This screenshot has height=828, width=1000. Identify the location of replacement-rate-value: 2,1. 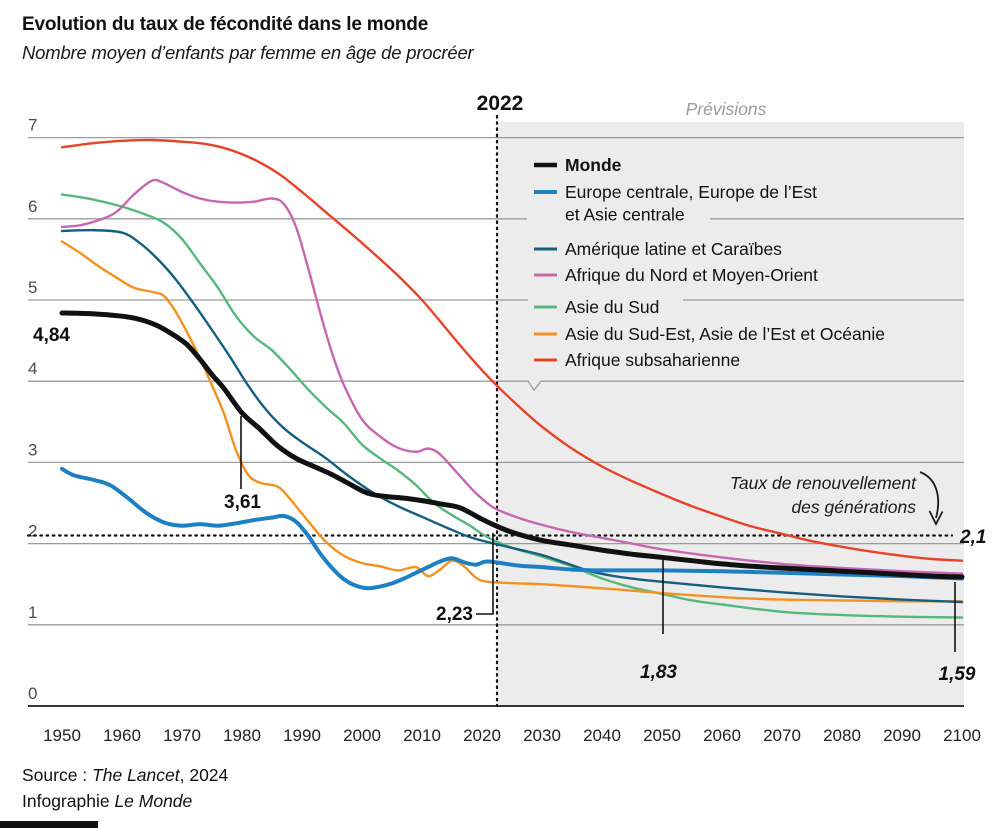
(972, 537).